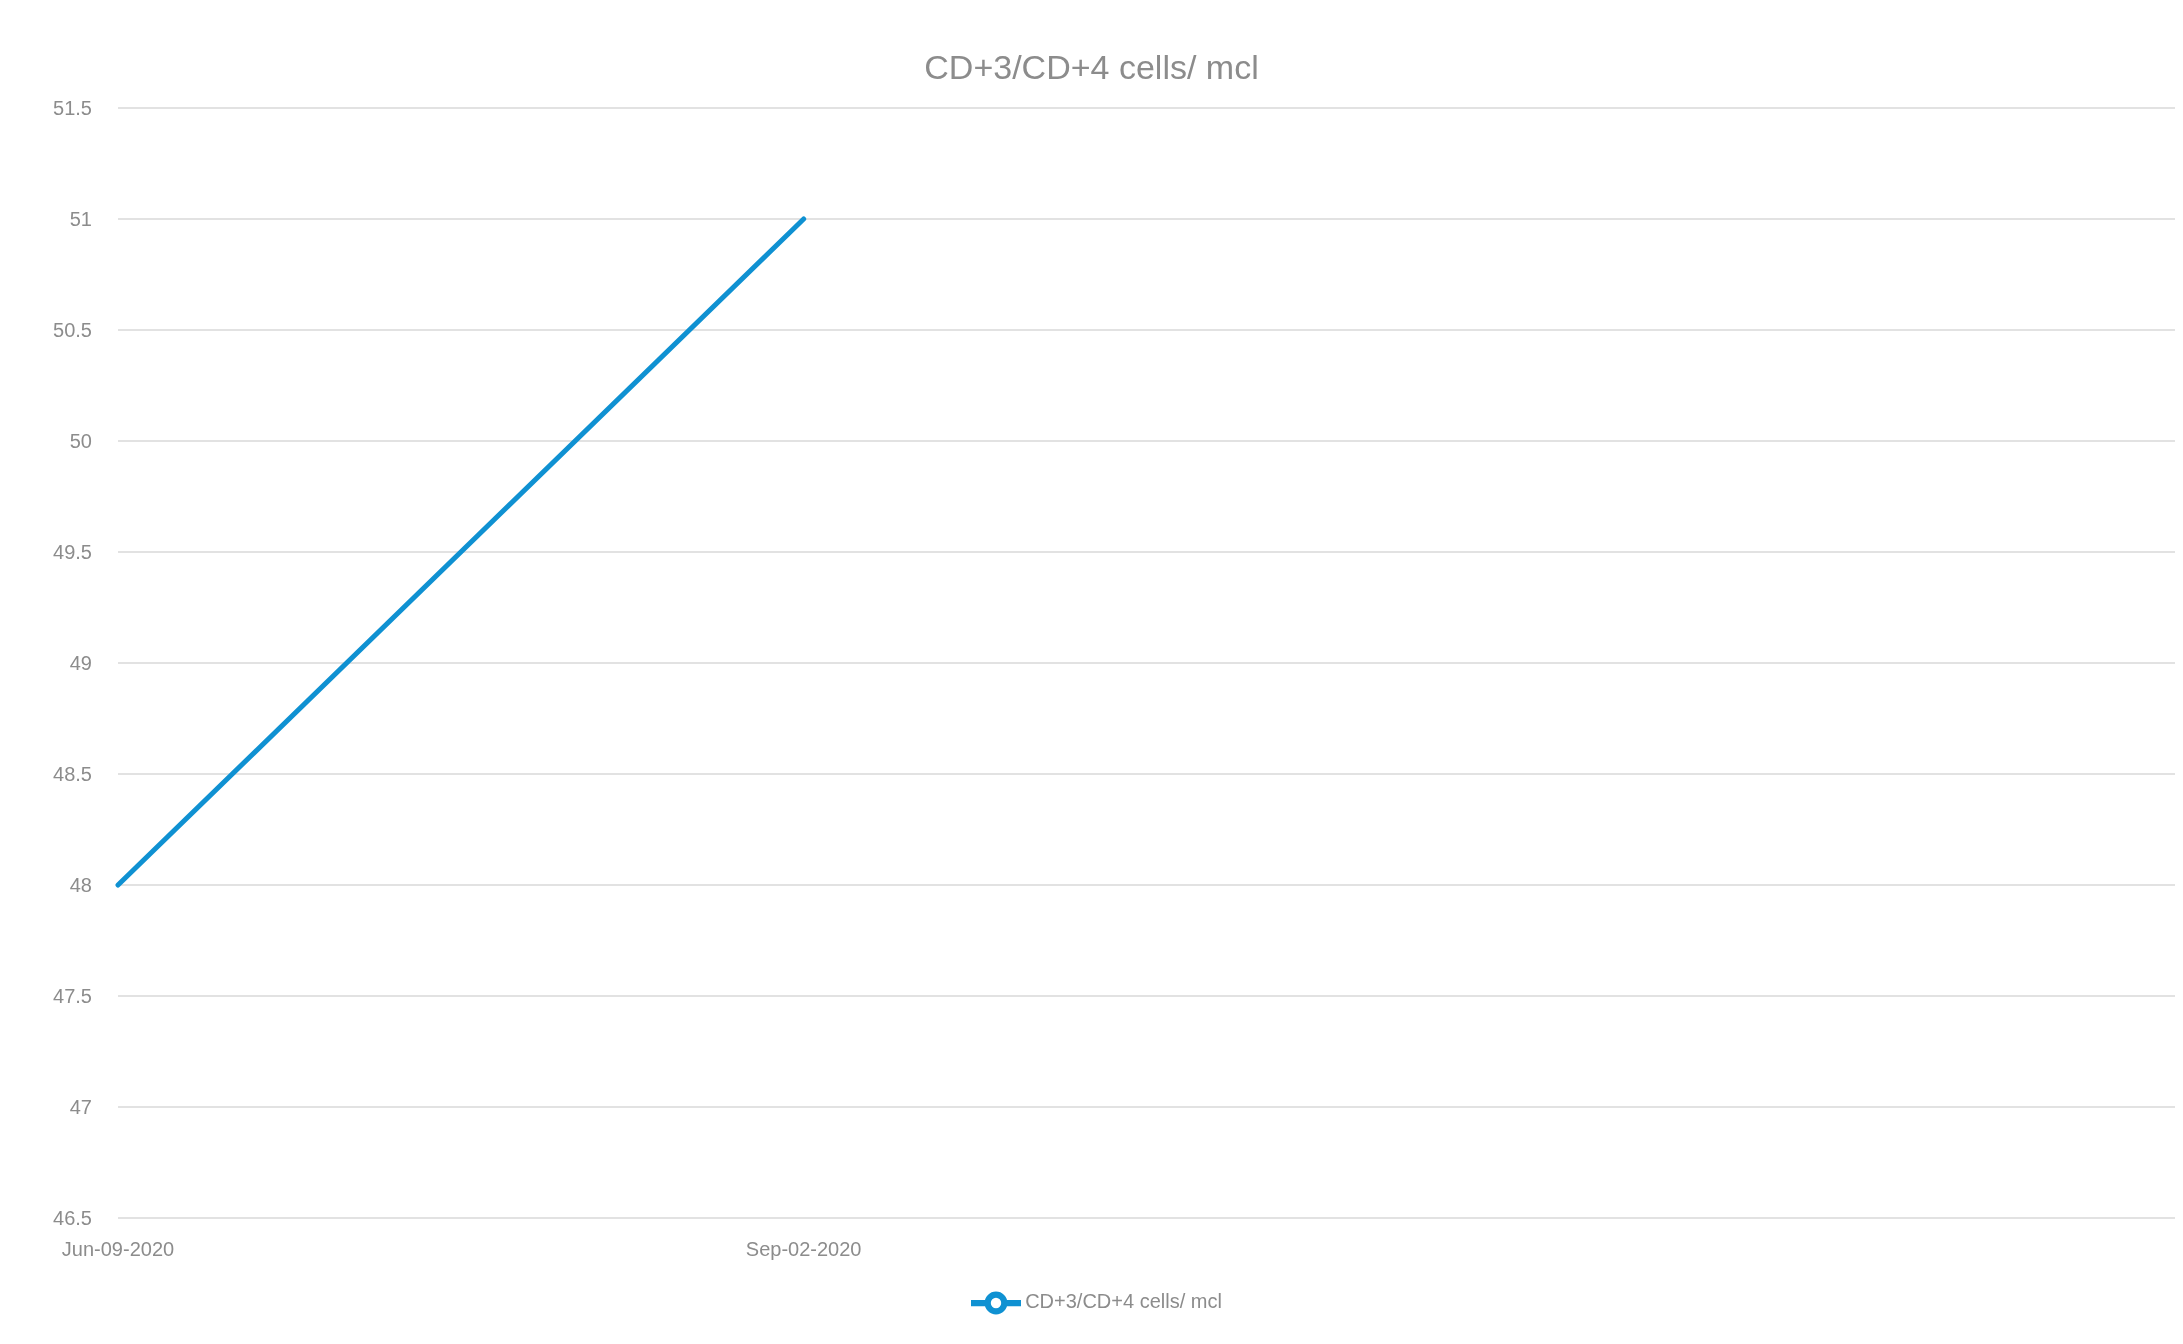 This screenshot has height=1344, width=2183. I want to click on y-tick-label: 49.5, so click(72, 552).